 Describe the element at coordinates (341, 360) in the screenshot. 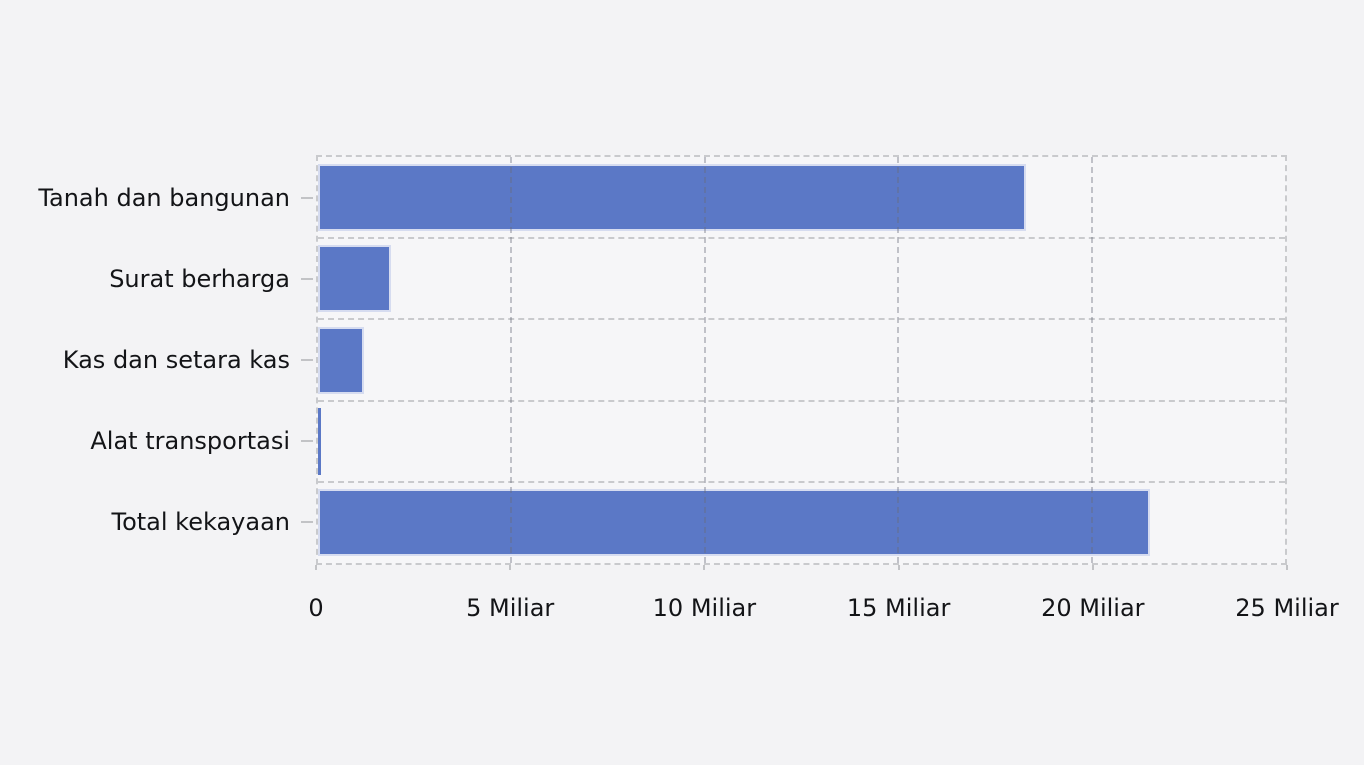

I see `bar-kas-dan-setara-kas` at that location.